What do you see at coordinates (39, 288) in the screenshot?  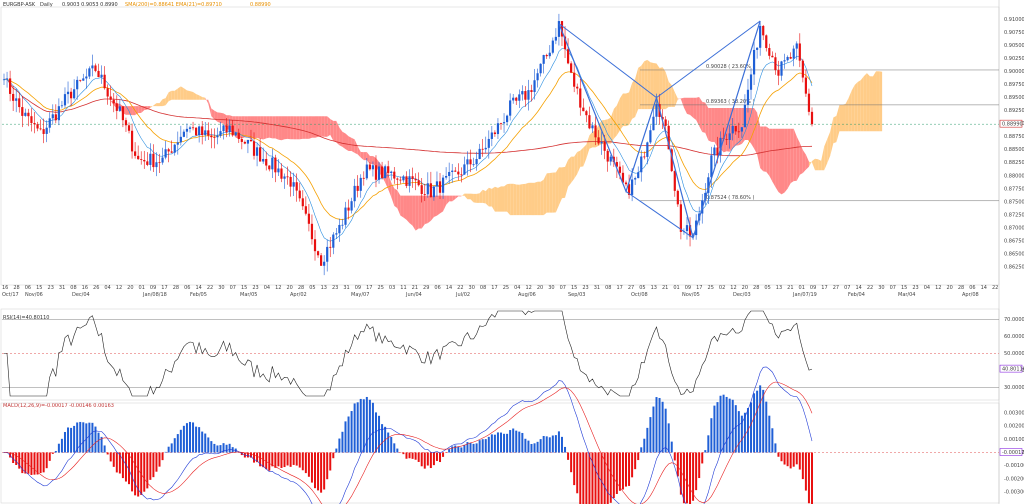 I see `x-day-tick-label: 15` at bounding box center [39, 288].